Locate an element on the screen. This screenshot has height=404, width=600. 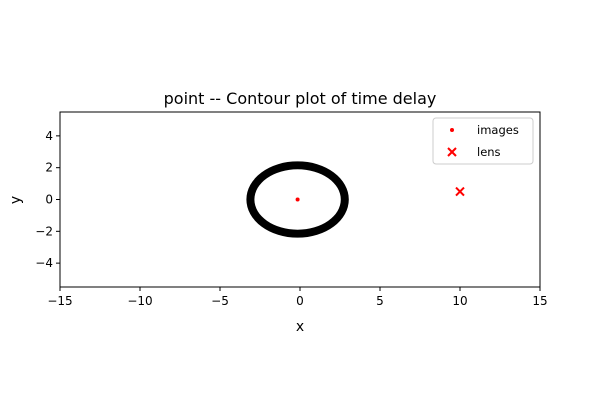
lens-point is located at coordinates (460, 191).